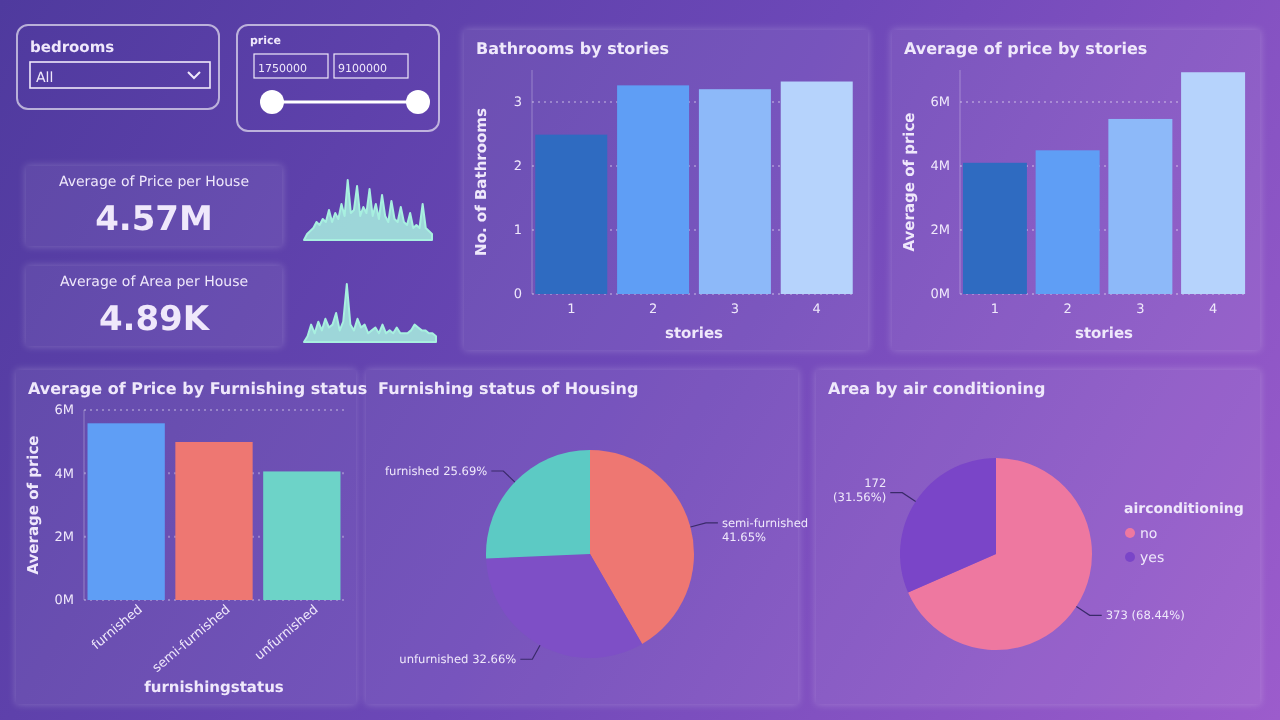 This screenshot has height=720, width=1280. What do you see at coordinates (154, 320) in the screenshot?
I see `text: 4.89K` at bounding box center [154, 320].